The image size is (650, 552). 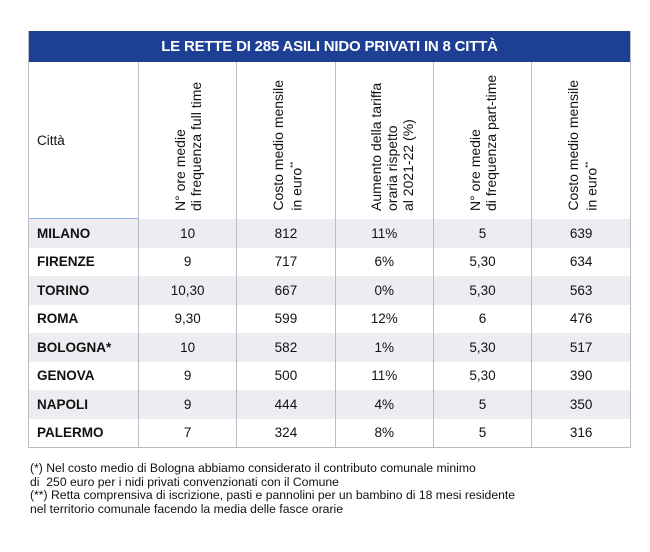 What do you see at coordinates (384, 261) in the screenshot?
I see `value-cell: 6%` at bounding box center [384, 261].